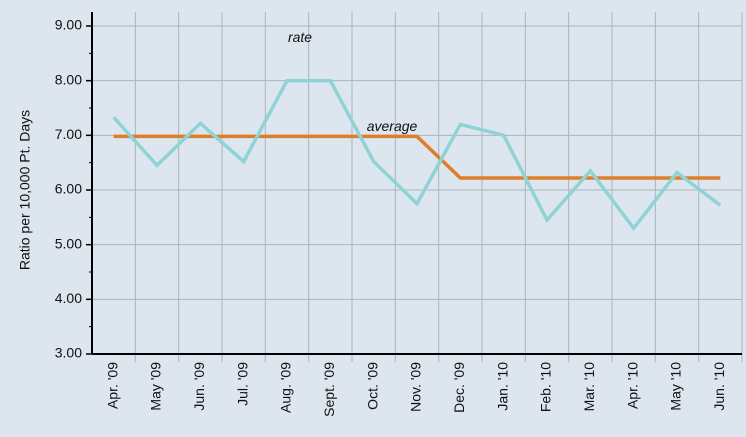 This screenshot has width=746, height=437. I want to click on x-tick-label: Mar. '10, so click(589, 387).